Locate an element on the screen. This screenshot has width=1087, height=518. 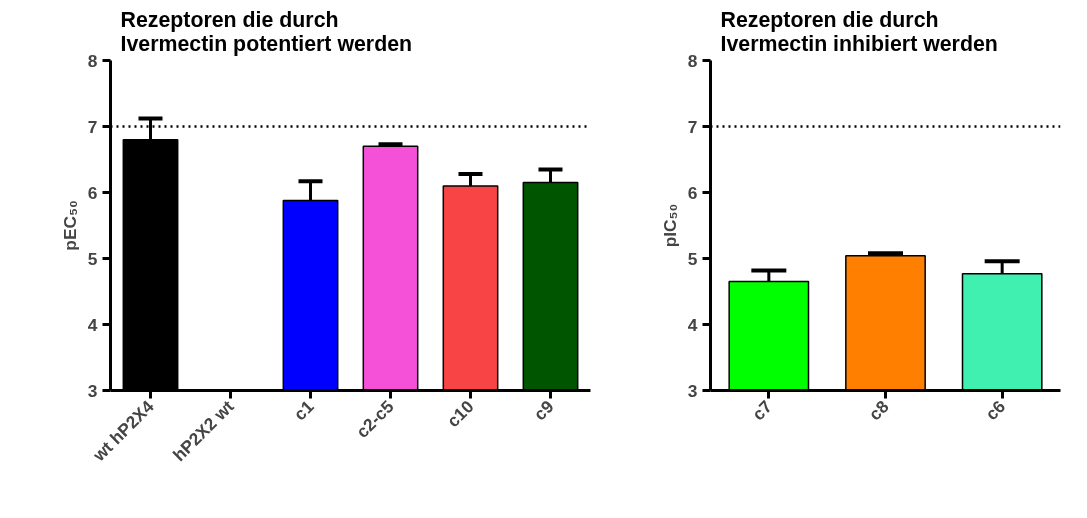
x-tick-label: c8 is located at coordinates (878, 410).